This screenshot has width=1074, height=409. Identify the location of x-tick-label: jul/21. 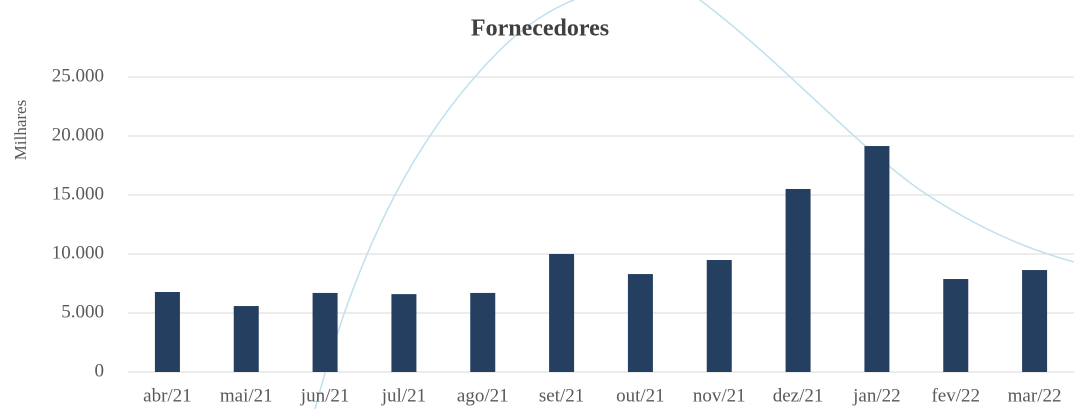
(403, 395).